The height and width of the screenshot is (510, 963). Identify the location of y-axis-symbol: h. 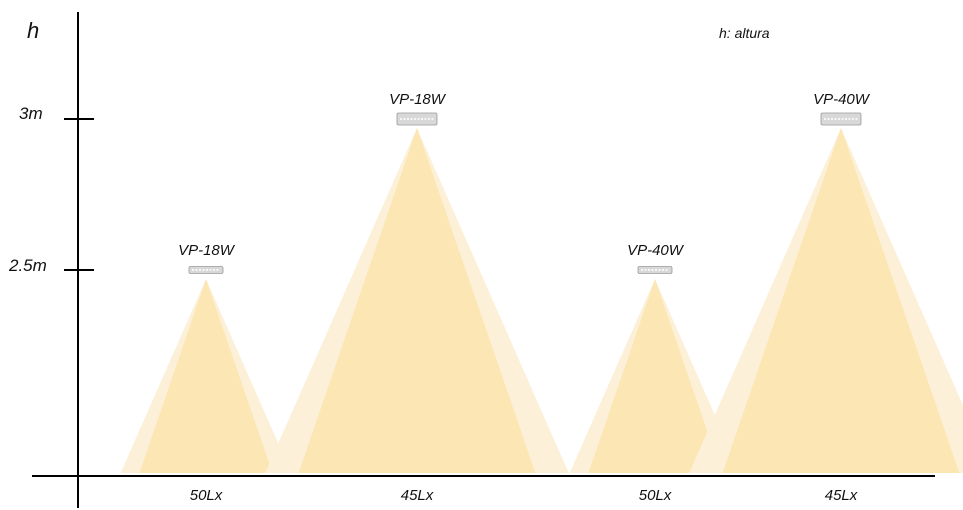
(33, 30).